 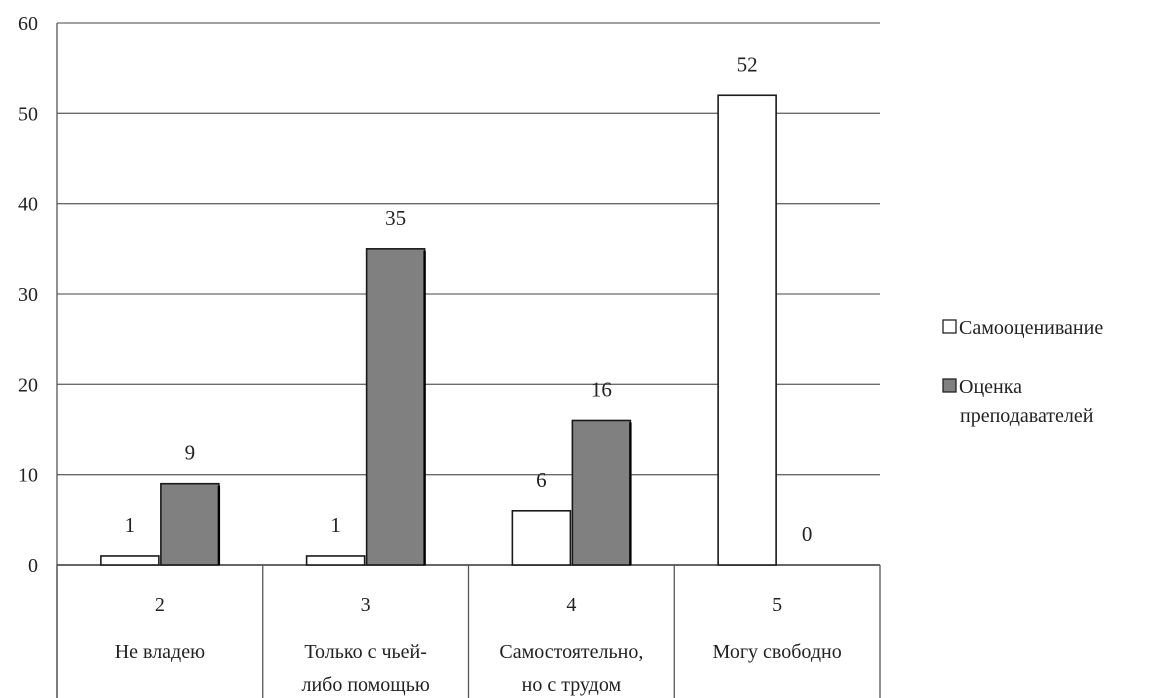 I want to click on legend-label: Самооценивание, so click(x=1031, y=328).